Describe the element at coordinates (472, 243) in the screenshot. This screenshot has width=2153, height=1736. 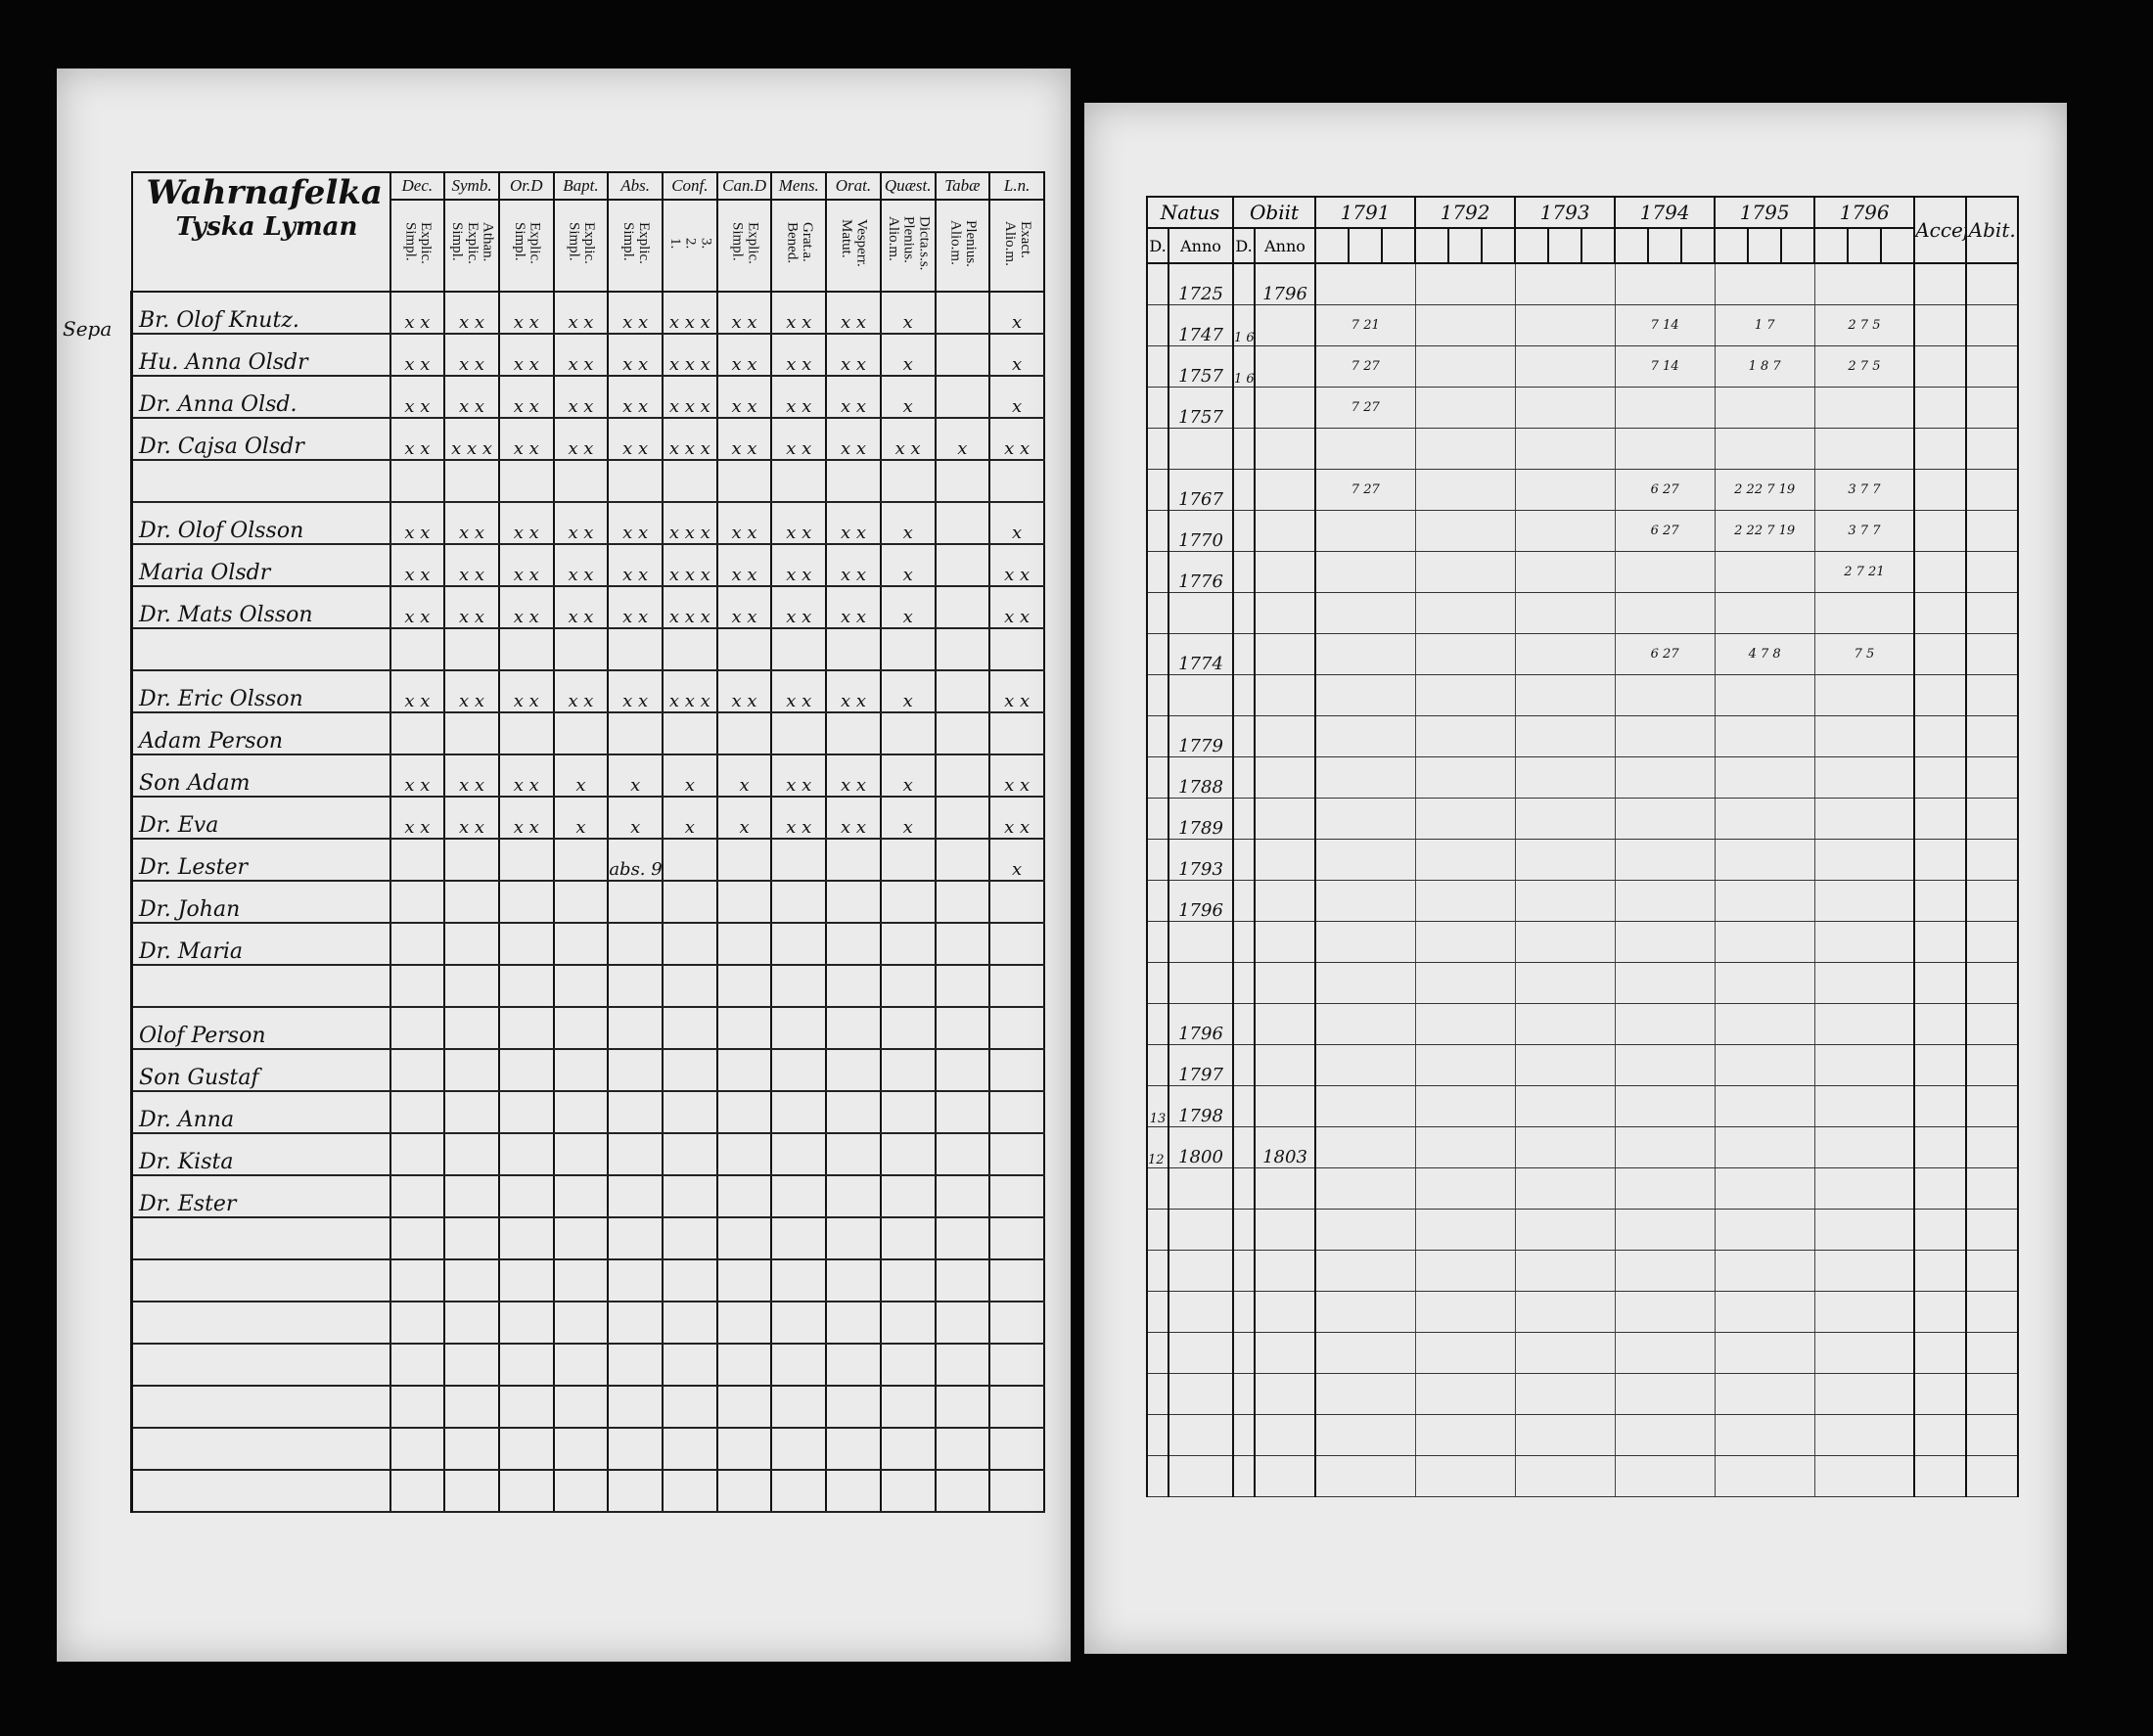
I see `subheader-text: Athan. Explic. Simpl.` at that location.